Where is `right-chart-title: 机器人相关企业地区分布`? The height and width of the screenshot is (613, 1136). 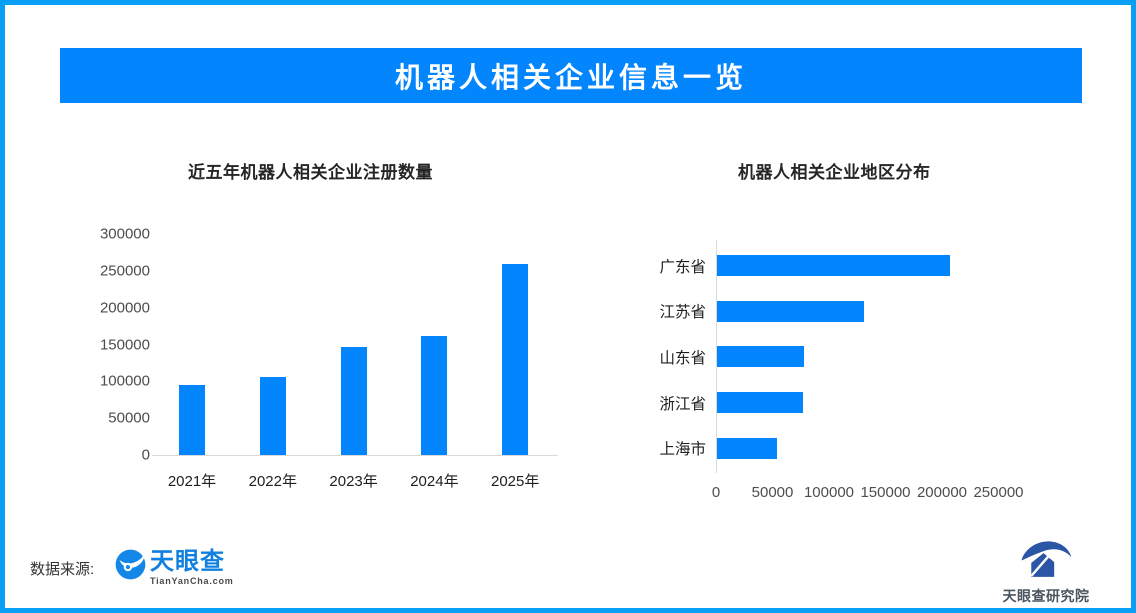
right-chart-title: 机器人相关企业地区分布 is located at coordinates (834, 172).